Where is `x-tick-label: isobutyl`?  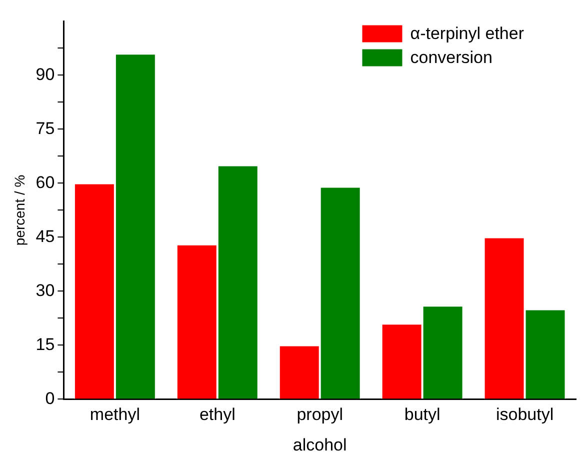
x-tick-label: isobutyl is located at coordinates (525, 414).